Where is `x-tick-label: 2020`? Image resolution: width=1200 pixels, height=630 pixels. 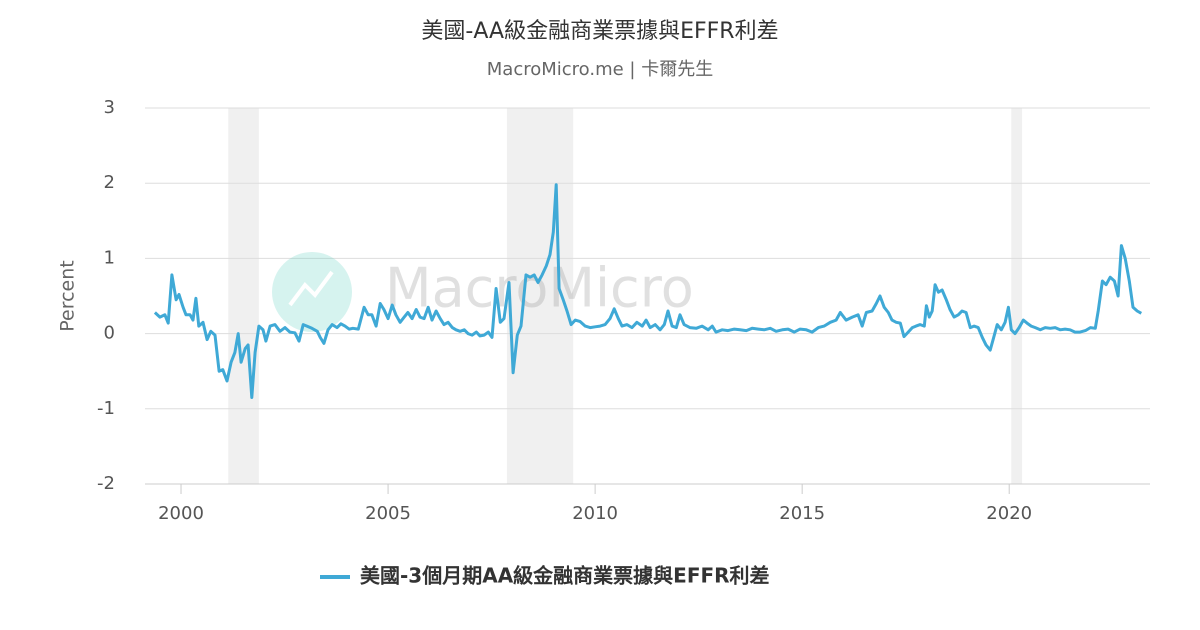
x-tick-label: 2020 is located at coordinates (1009, 513).